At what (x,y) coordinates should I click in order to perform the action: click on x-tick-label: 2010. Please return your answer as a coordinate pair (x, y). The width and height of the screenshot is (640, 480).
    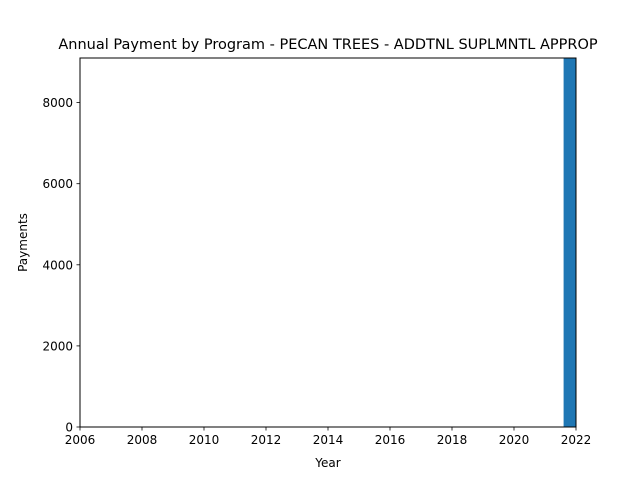
    Looking at the image, I should click on (204, 440).